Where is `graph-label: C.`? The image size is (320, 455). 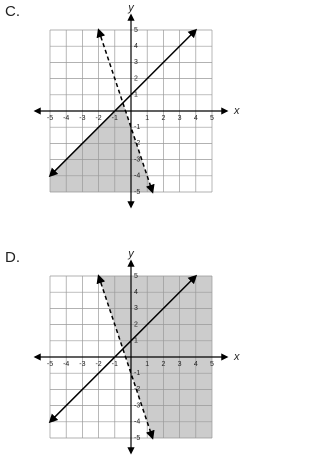
graph-label: C. is located at coordinates (12, 11).